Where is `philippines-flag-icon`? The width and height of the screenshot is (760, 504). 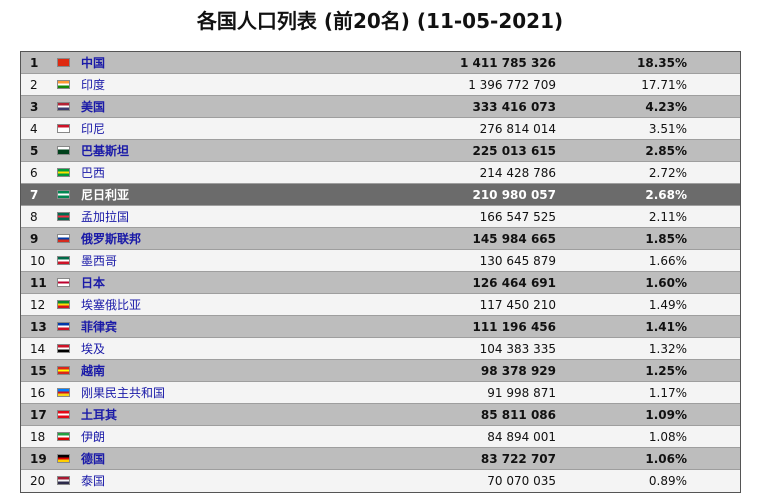
philippines-flag-icon is located at coordinates (63, 326).